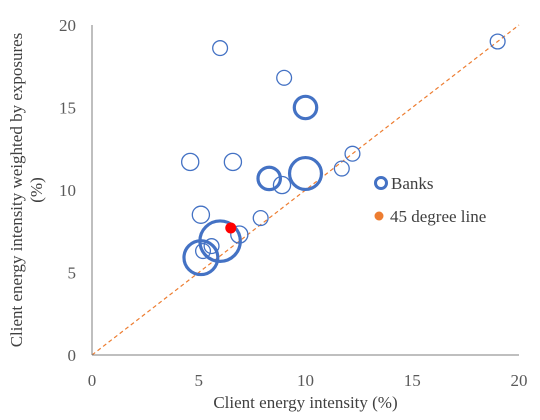 This screenshot has height=420, width=540. What do you see at coordinates (438, 216) in the screenshot?
I see `legend-label-45-degree: 45 degree line` at bounding box center [438, 216].